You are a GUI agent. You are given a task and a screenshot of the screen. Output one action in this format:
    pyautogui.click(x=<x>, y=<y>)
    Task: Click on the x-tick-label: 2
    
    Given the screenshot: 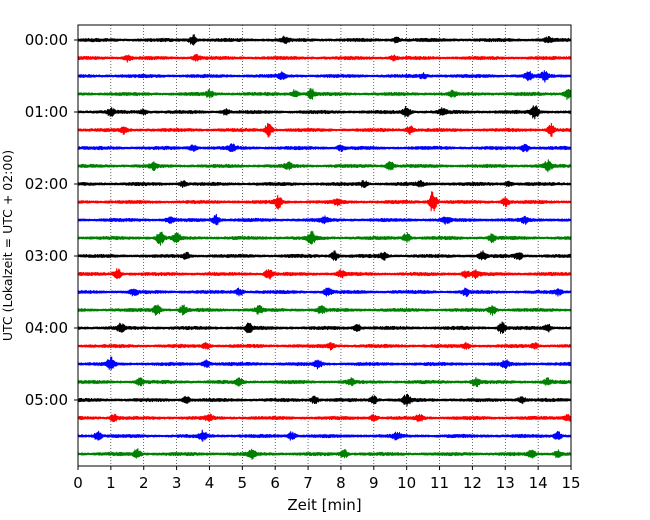 What is the action you would take?
    pyautogui.click(x=144, y=483)
    